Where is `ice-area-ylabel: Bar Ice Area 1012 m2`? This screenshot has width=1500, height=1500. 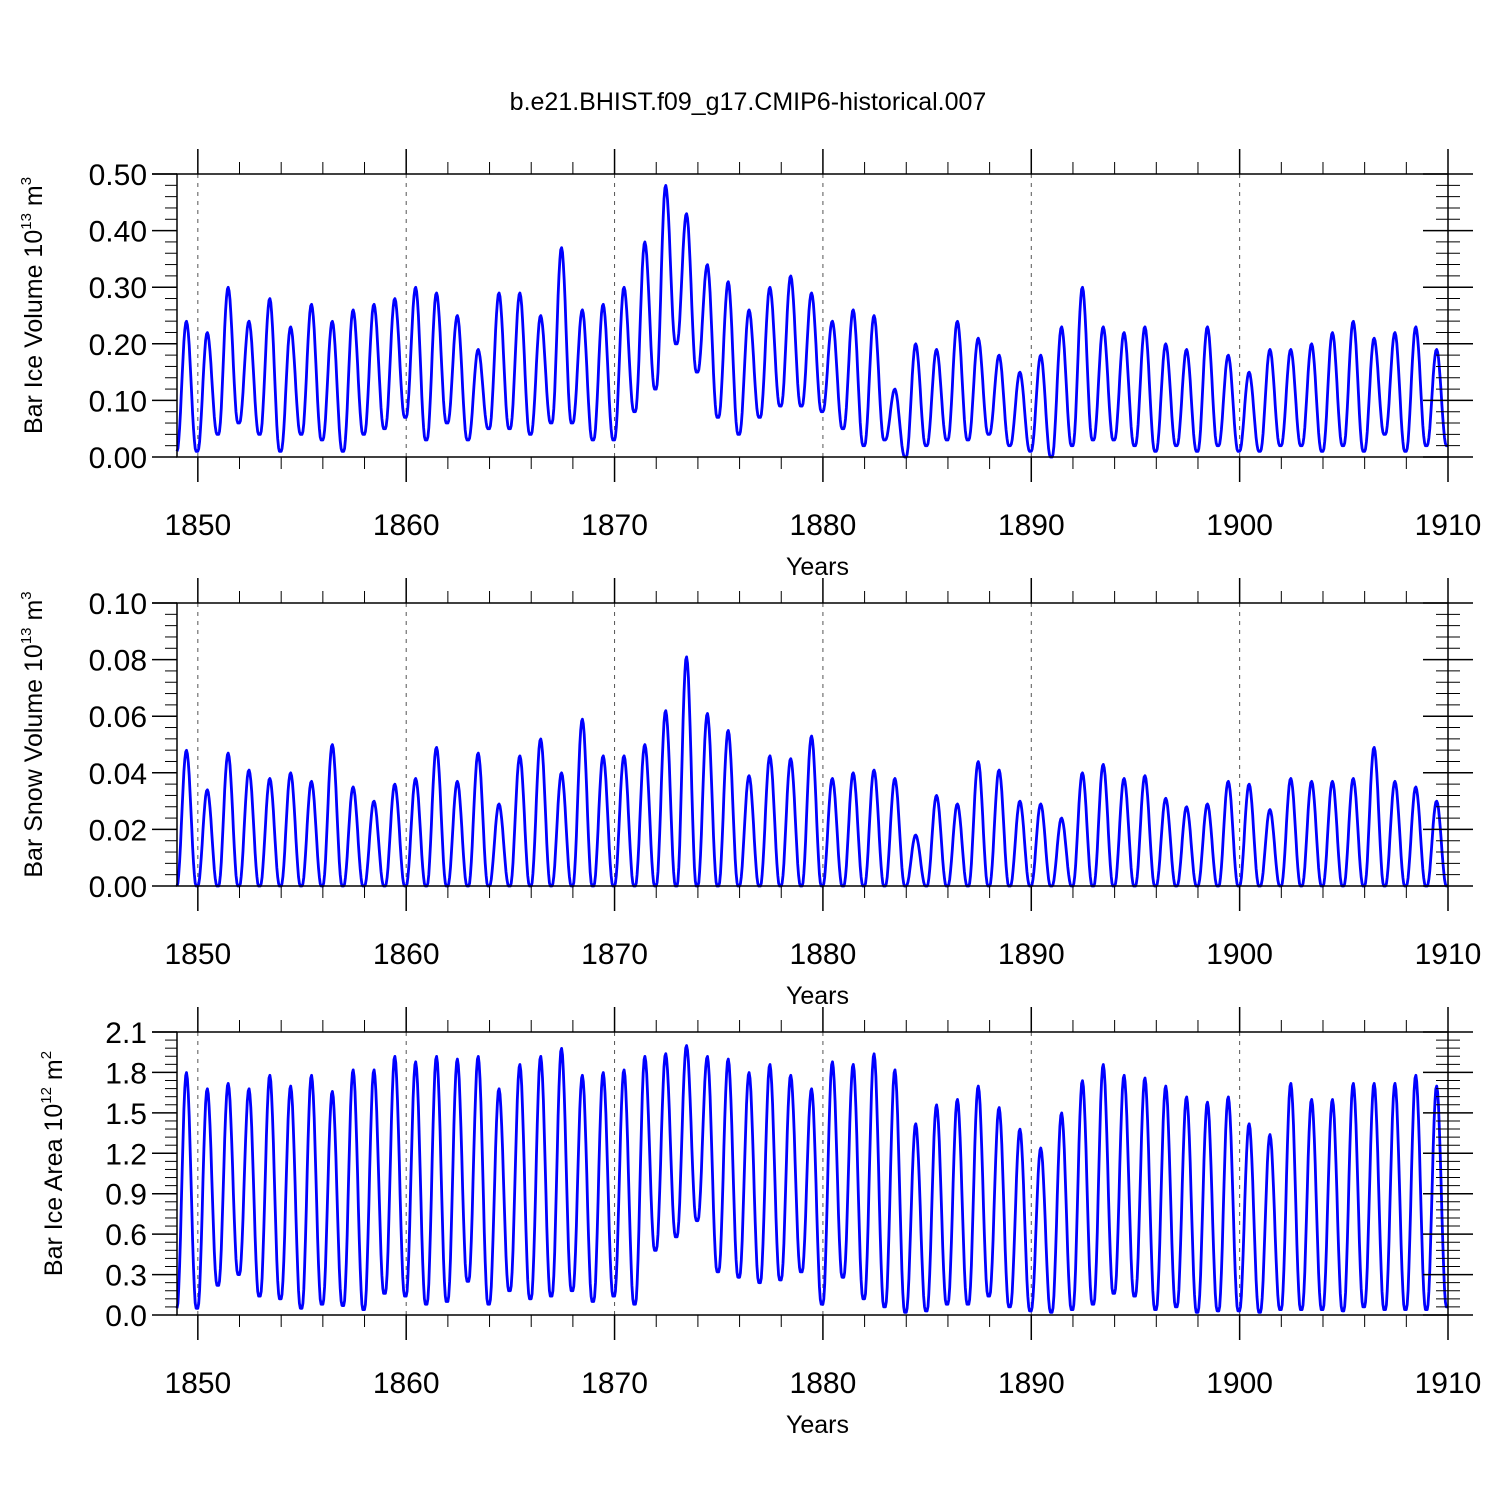 ice-area-ylabel: Bar Ice Area 1012 m2 is located at coordinates (53, 1163).